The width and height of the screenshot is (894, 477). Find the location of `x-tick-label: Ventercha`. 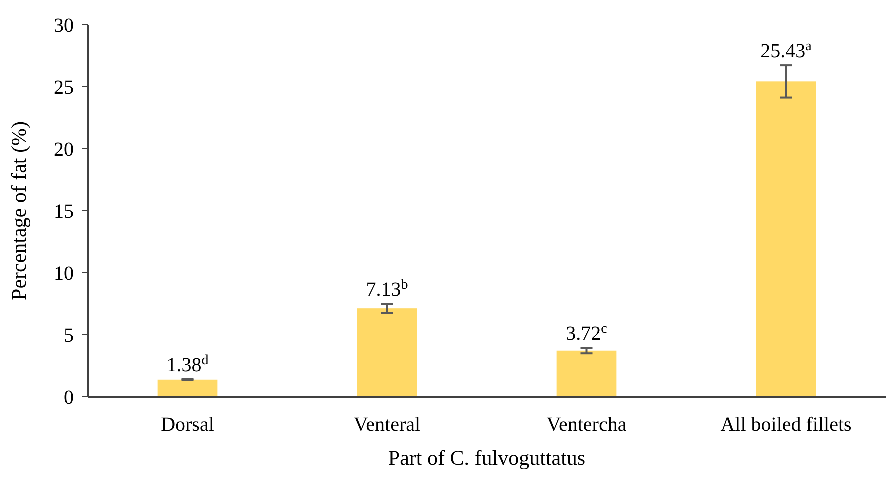

x-tick-label: Ventercha is located at coordinates (586, 425).